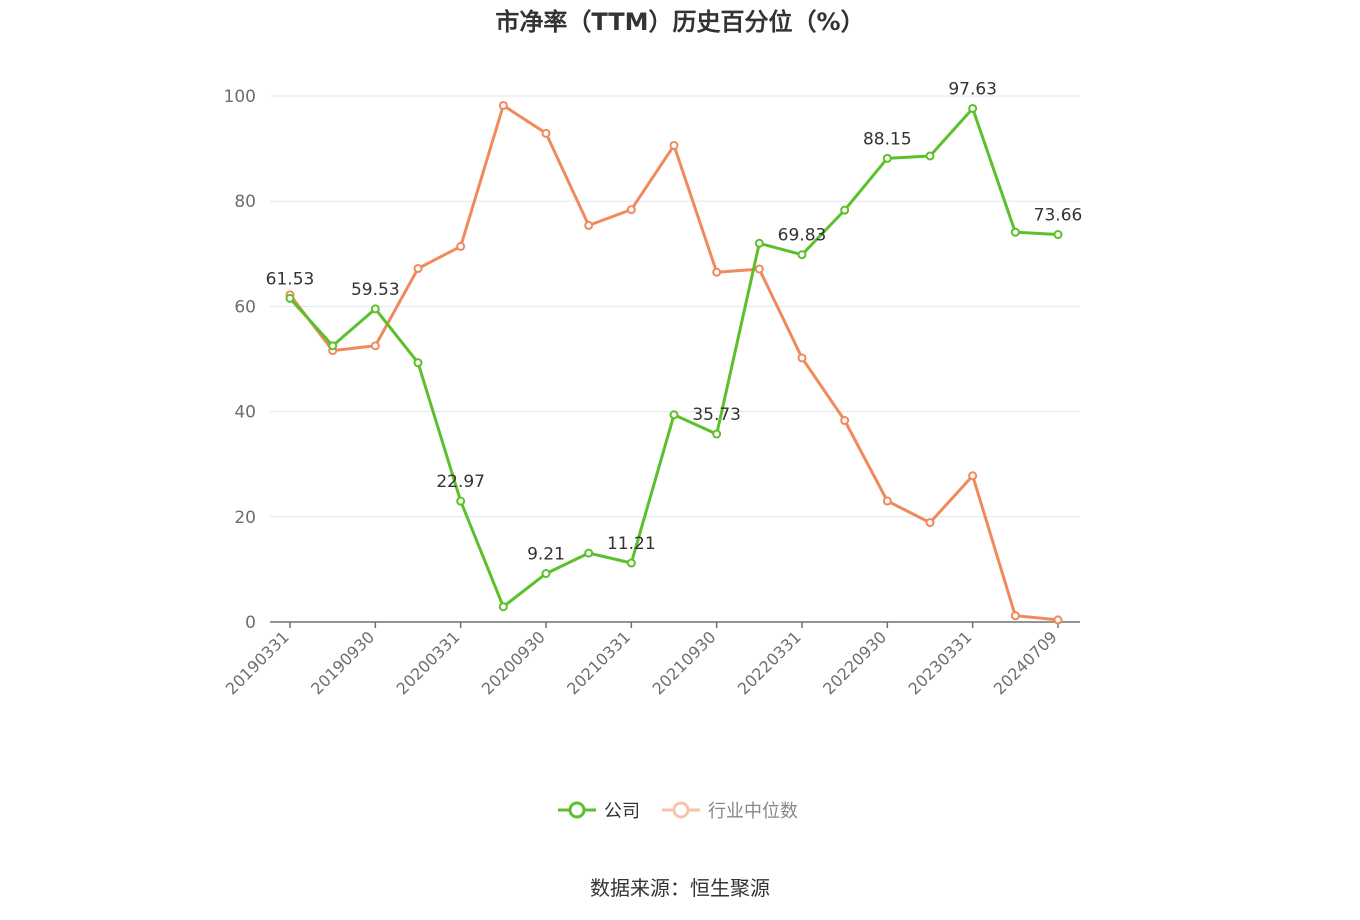  What do you see at coordinates (257, 662) in the screenshot?
I see `x-tick-label: 20190331` at bounding box center [257, 662].